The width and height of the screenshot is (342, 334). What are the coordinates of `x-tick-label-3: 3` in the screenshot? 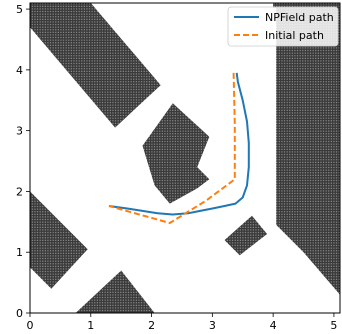 It's located at (212, 325).